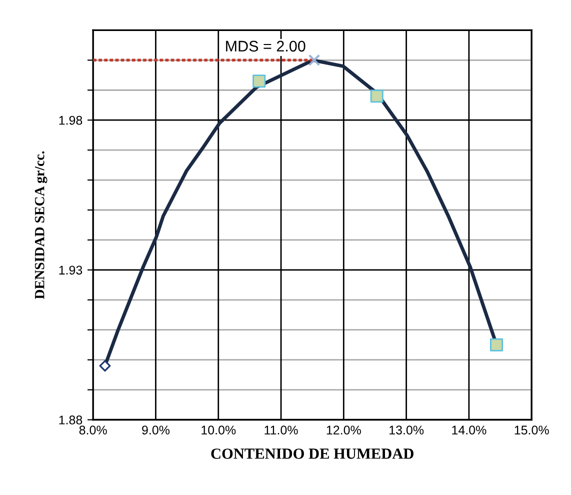  Describe the element at coordinates (312, 453) in the screenshot. I see `x-axis-title: CONTENIDO DE HUMEDAD` at that location.